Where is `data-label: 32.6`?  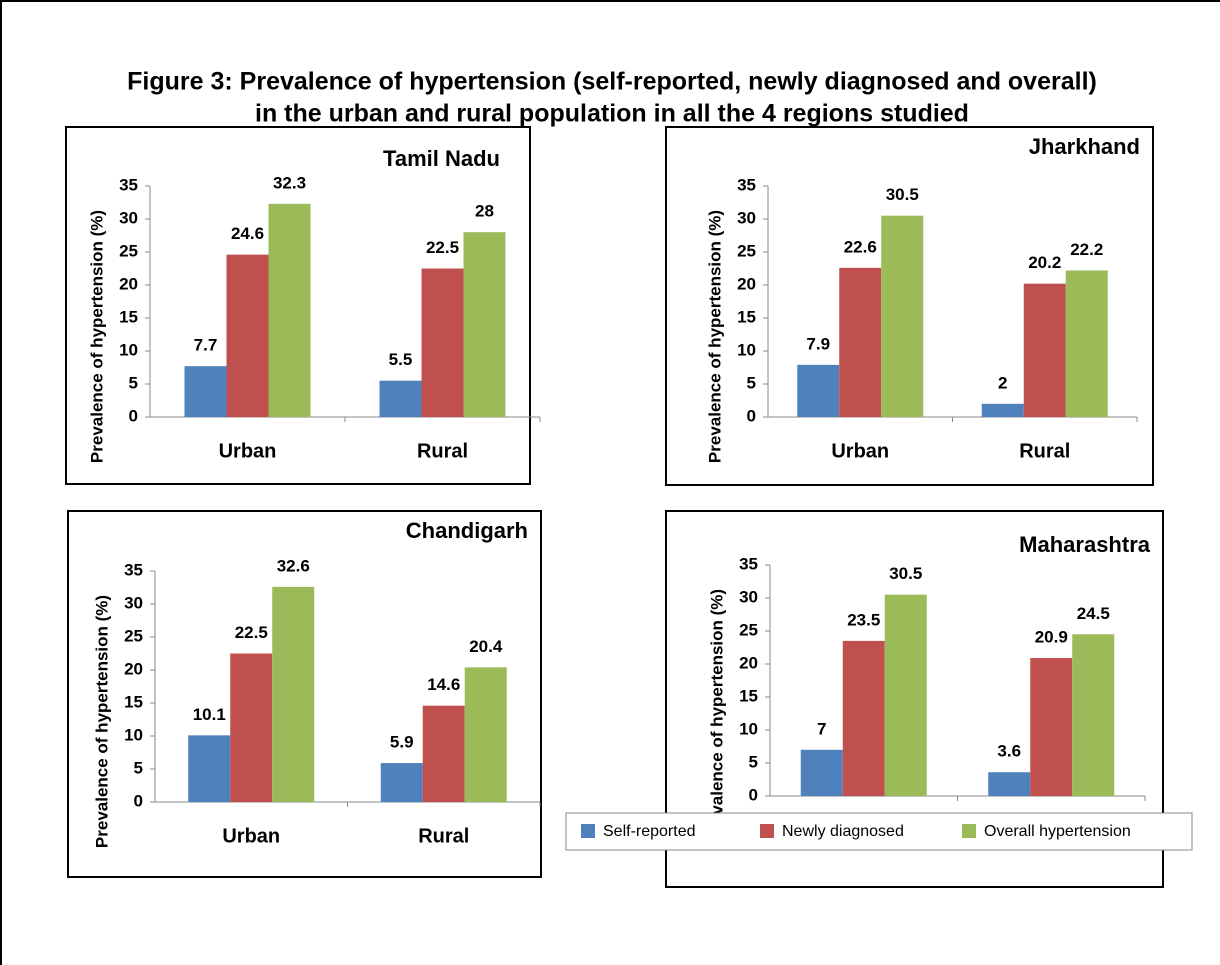 data-label: 32.6 is located at coordinates (293, 565).